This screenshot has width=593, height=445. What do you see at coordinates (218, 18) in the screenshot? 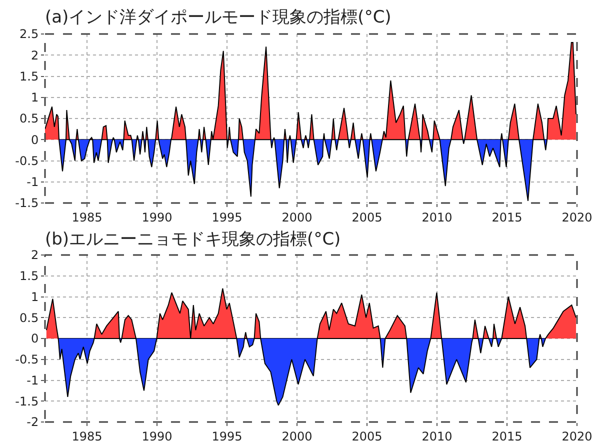
I see `chart-title: (a)インド洋ダイポールモード現象の指標(°C)` at bounding box center [218, 18].